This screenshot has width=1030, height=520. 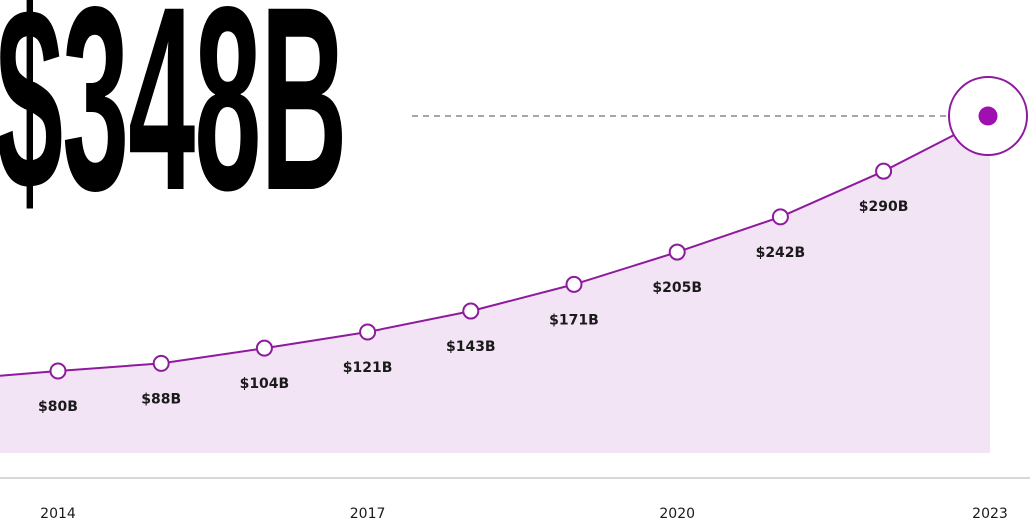 I want to click on data-label-2017: $121B, so click(x=368, y=368).